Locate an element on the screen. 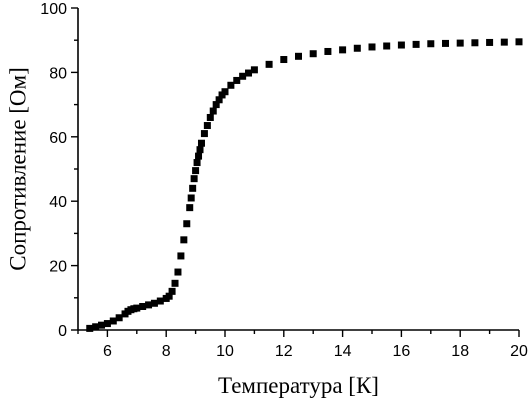 The height and width of the screenshot is (402, 529). x-axis-title: Температура [К] is located at coordinates (298, 385).